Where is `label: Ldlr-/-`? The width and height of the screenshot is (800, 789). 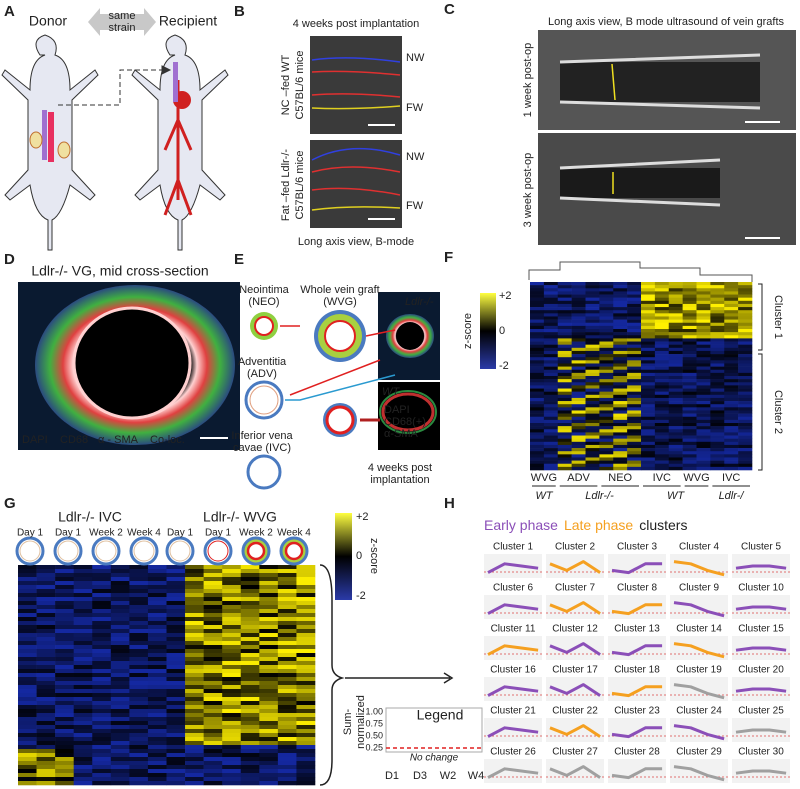 label: Ldlr-/- is located at coordinates (599, 496).